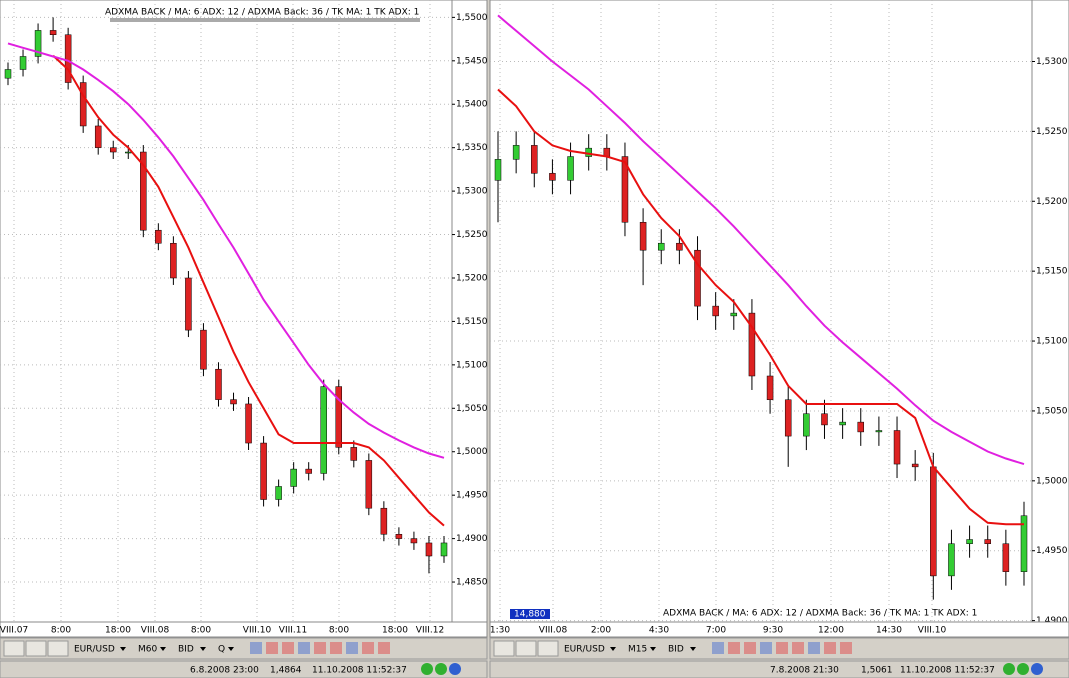  Describe the element at coordinates (773, 631) in the screenshot. I see `x-tick-label: 9:30` at that location.